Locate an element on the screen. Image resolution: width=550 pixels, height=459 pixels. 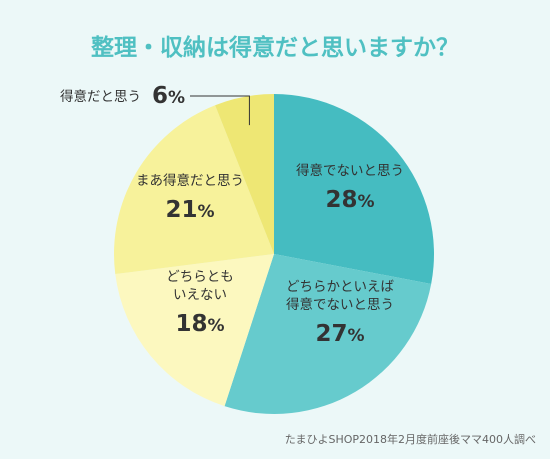
slice-value-3: 18% is located at coordinates (199, 324).